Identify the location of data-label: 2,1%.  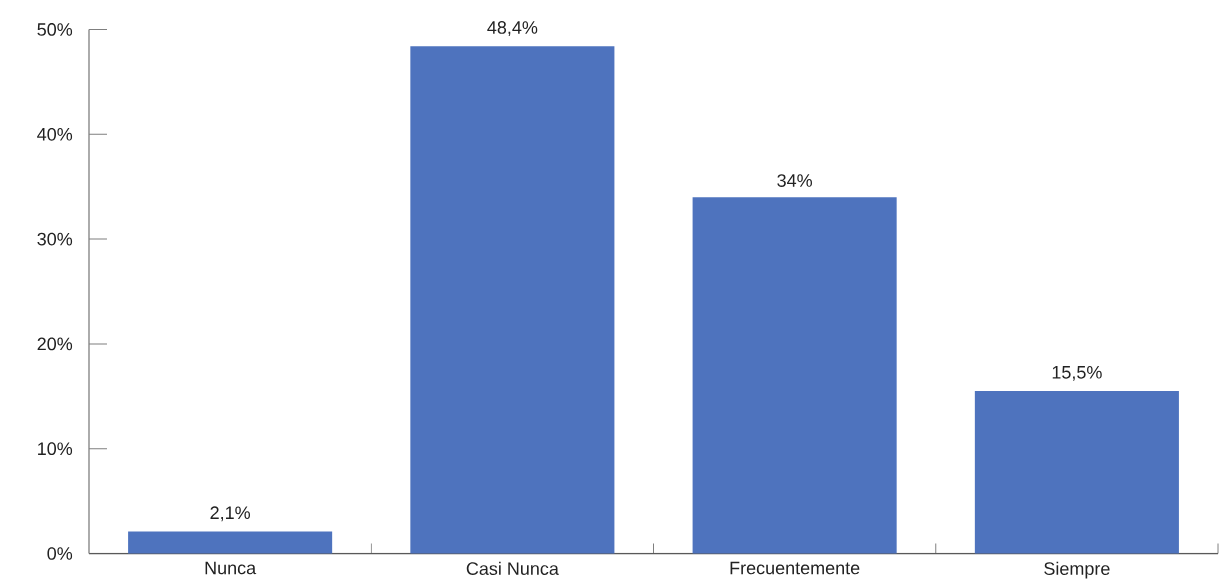
(230, 514).